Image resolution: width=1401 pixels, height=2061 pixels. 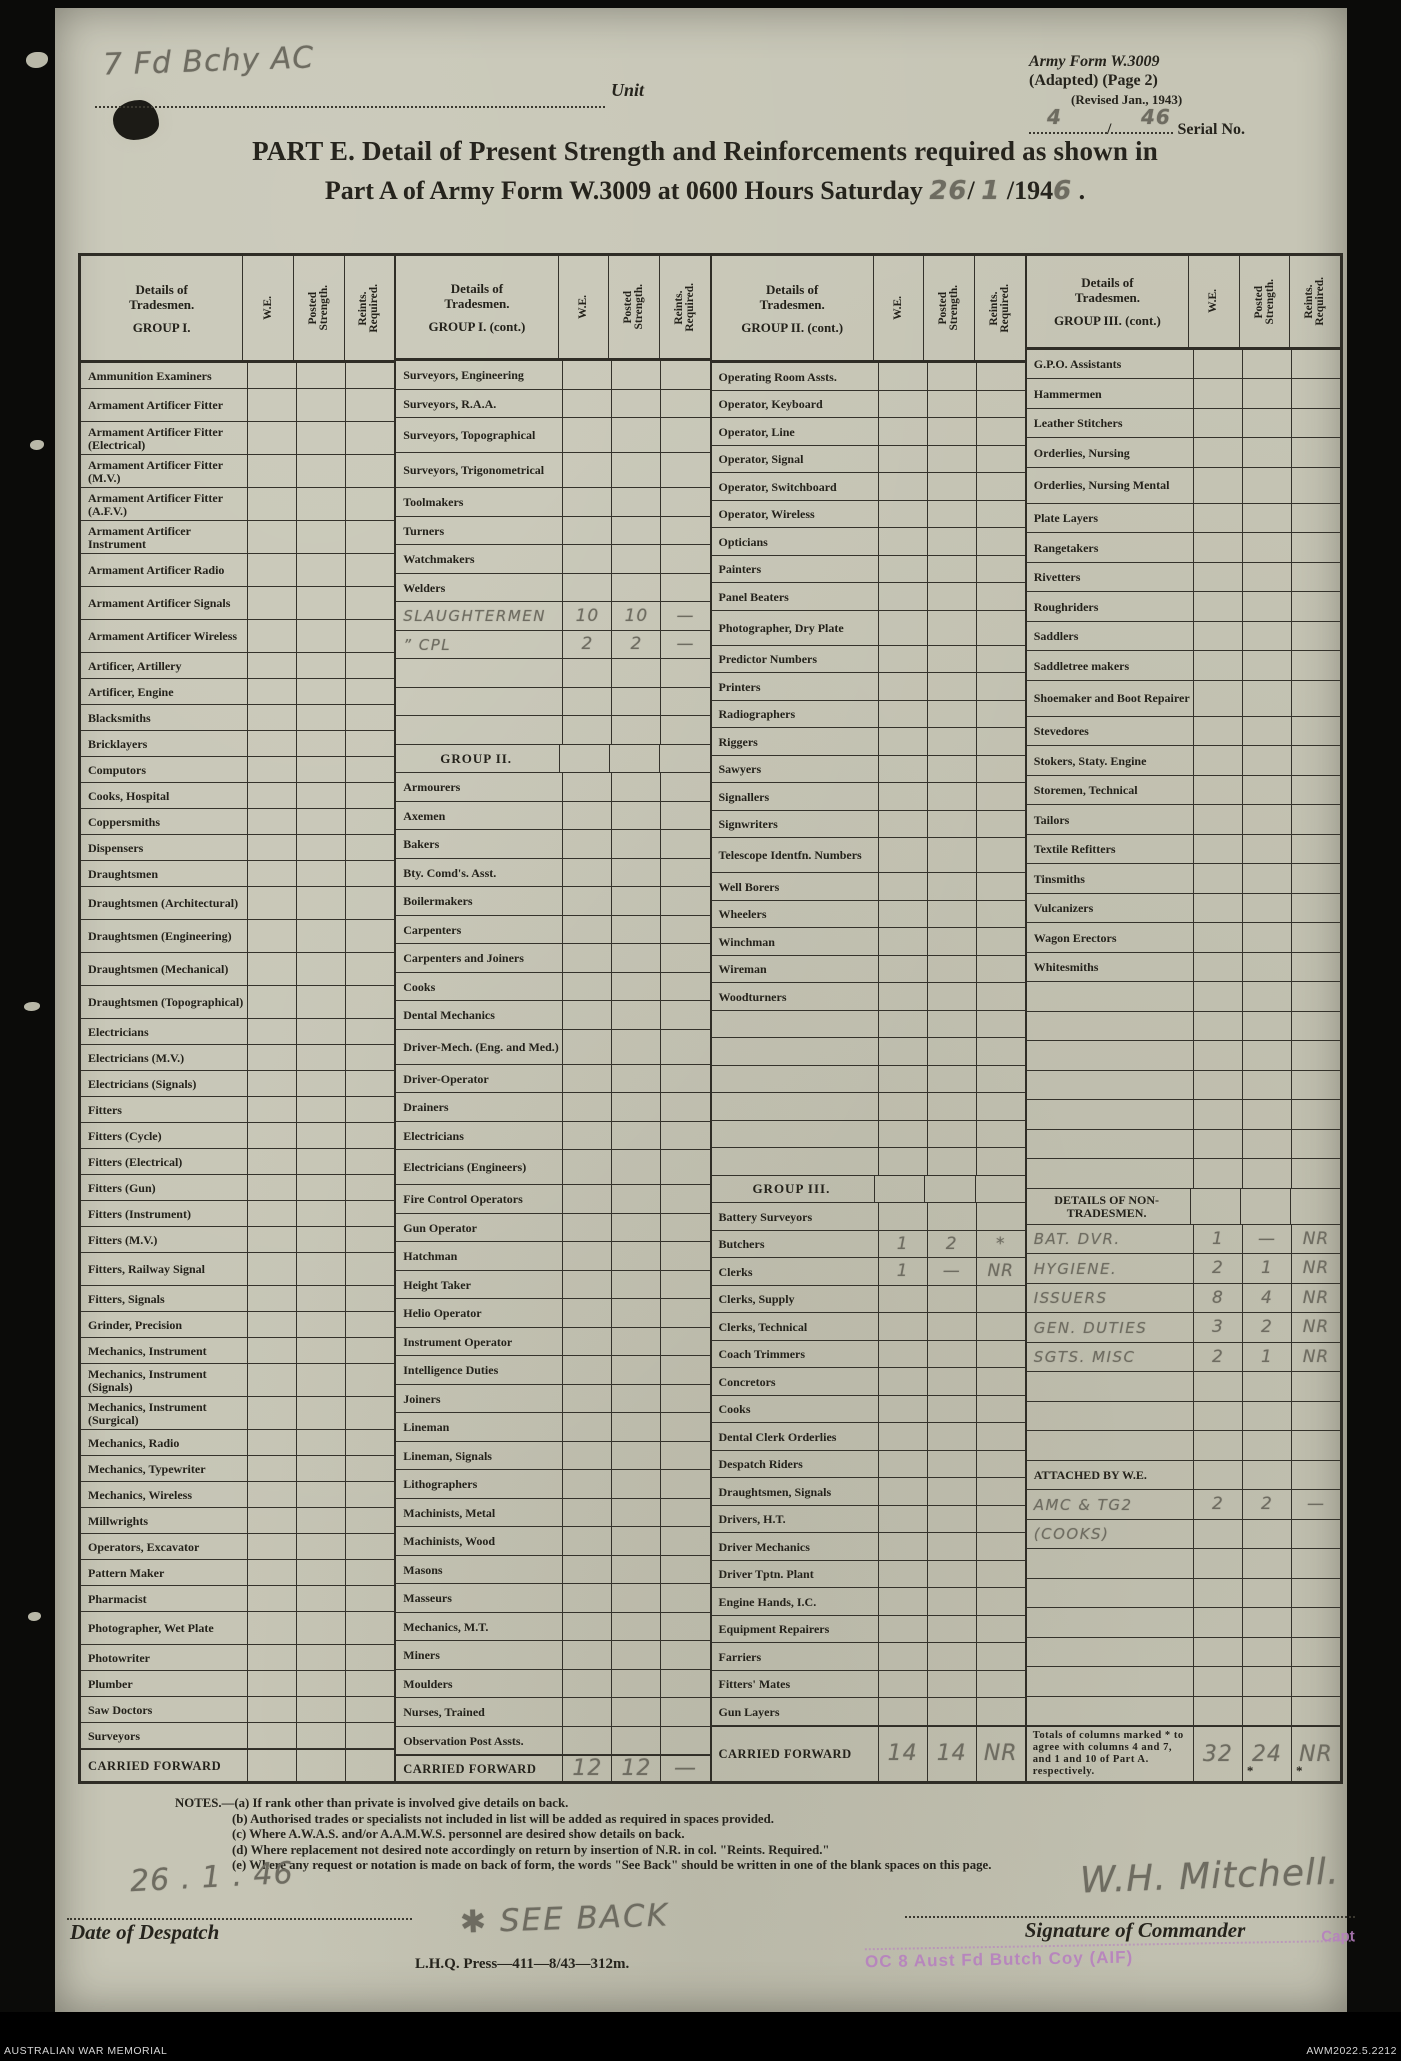 I want to click on trade-row: Wagon Erectors, so click(x=1183, y=938).